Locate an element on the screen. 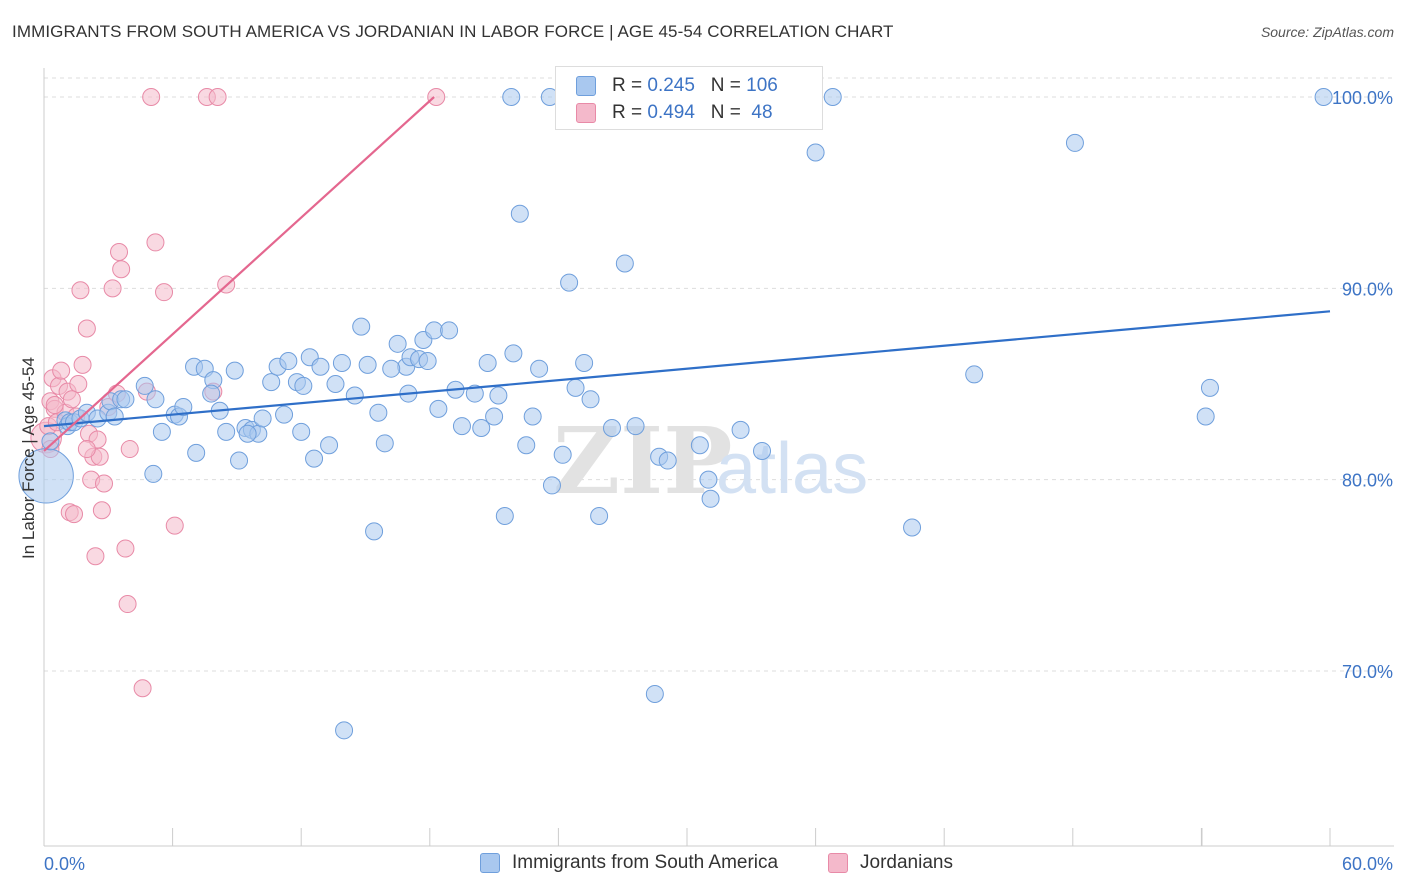 Image resolution: width=1406 pixels, height=892 pixels. legend-r-value-pink: 0.494 is located at coordinates (671, 112).